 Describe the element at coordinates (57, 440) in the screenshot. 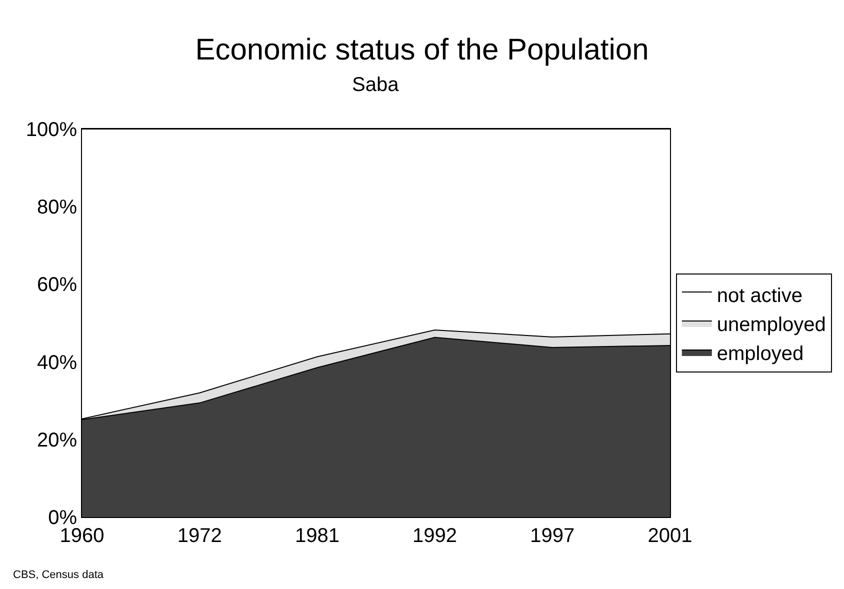

I see `y-tick-label: 20%` at that location.